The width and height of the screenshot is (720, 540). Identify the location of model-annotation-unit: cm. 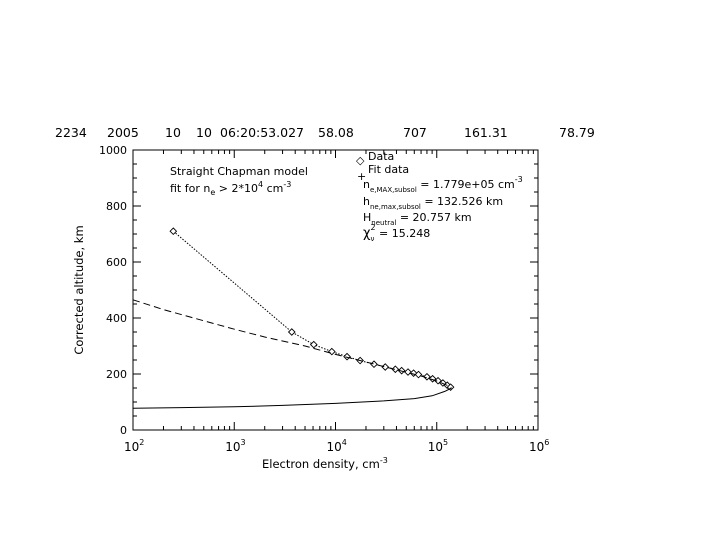
(273, 188).